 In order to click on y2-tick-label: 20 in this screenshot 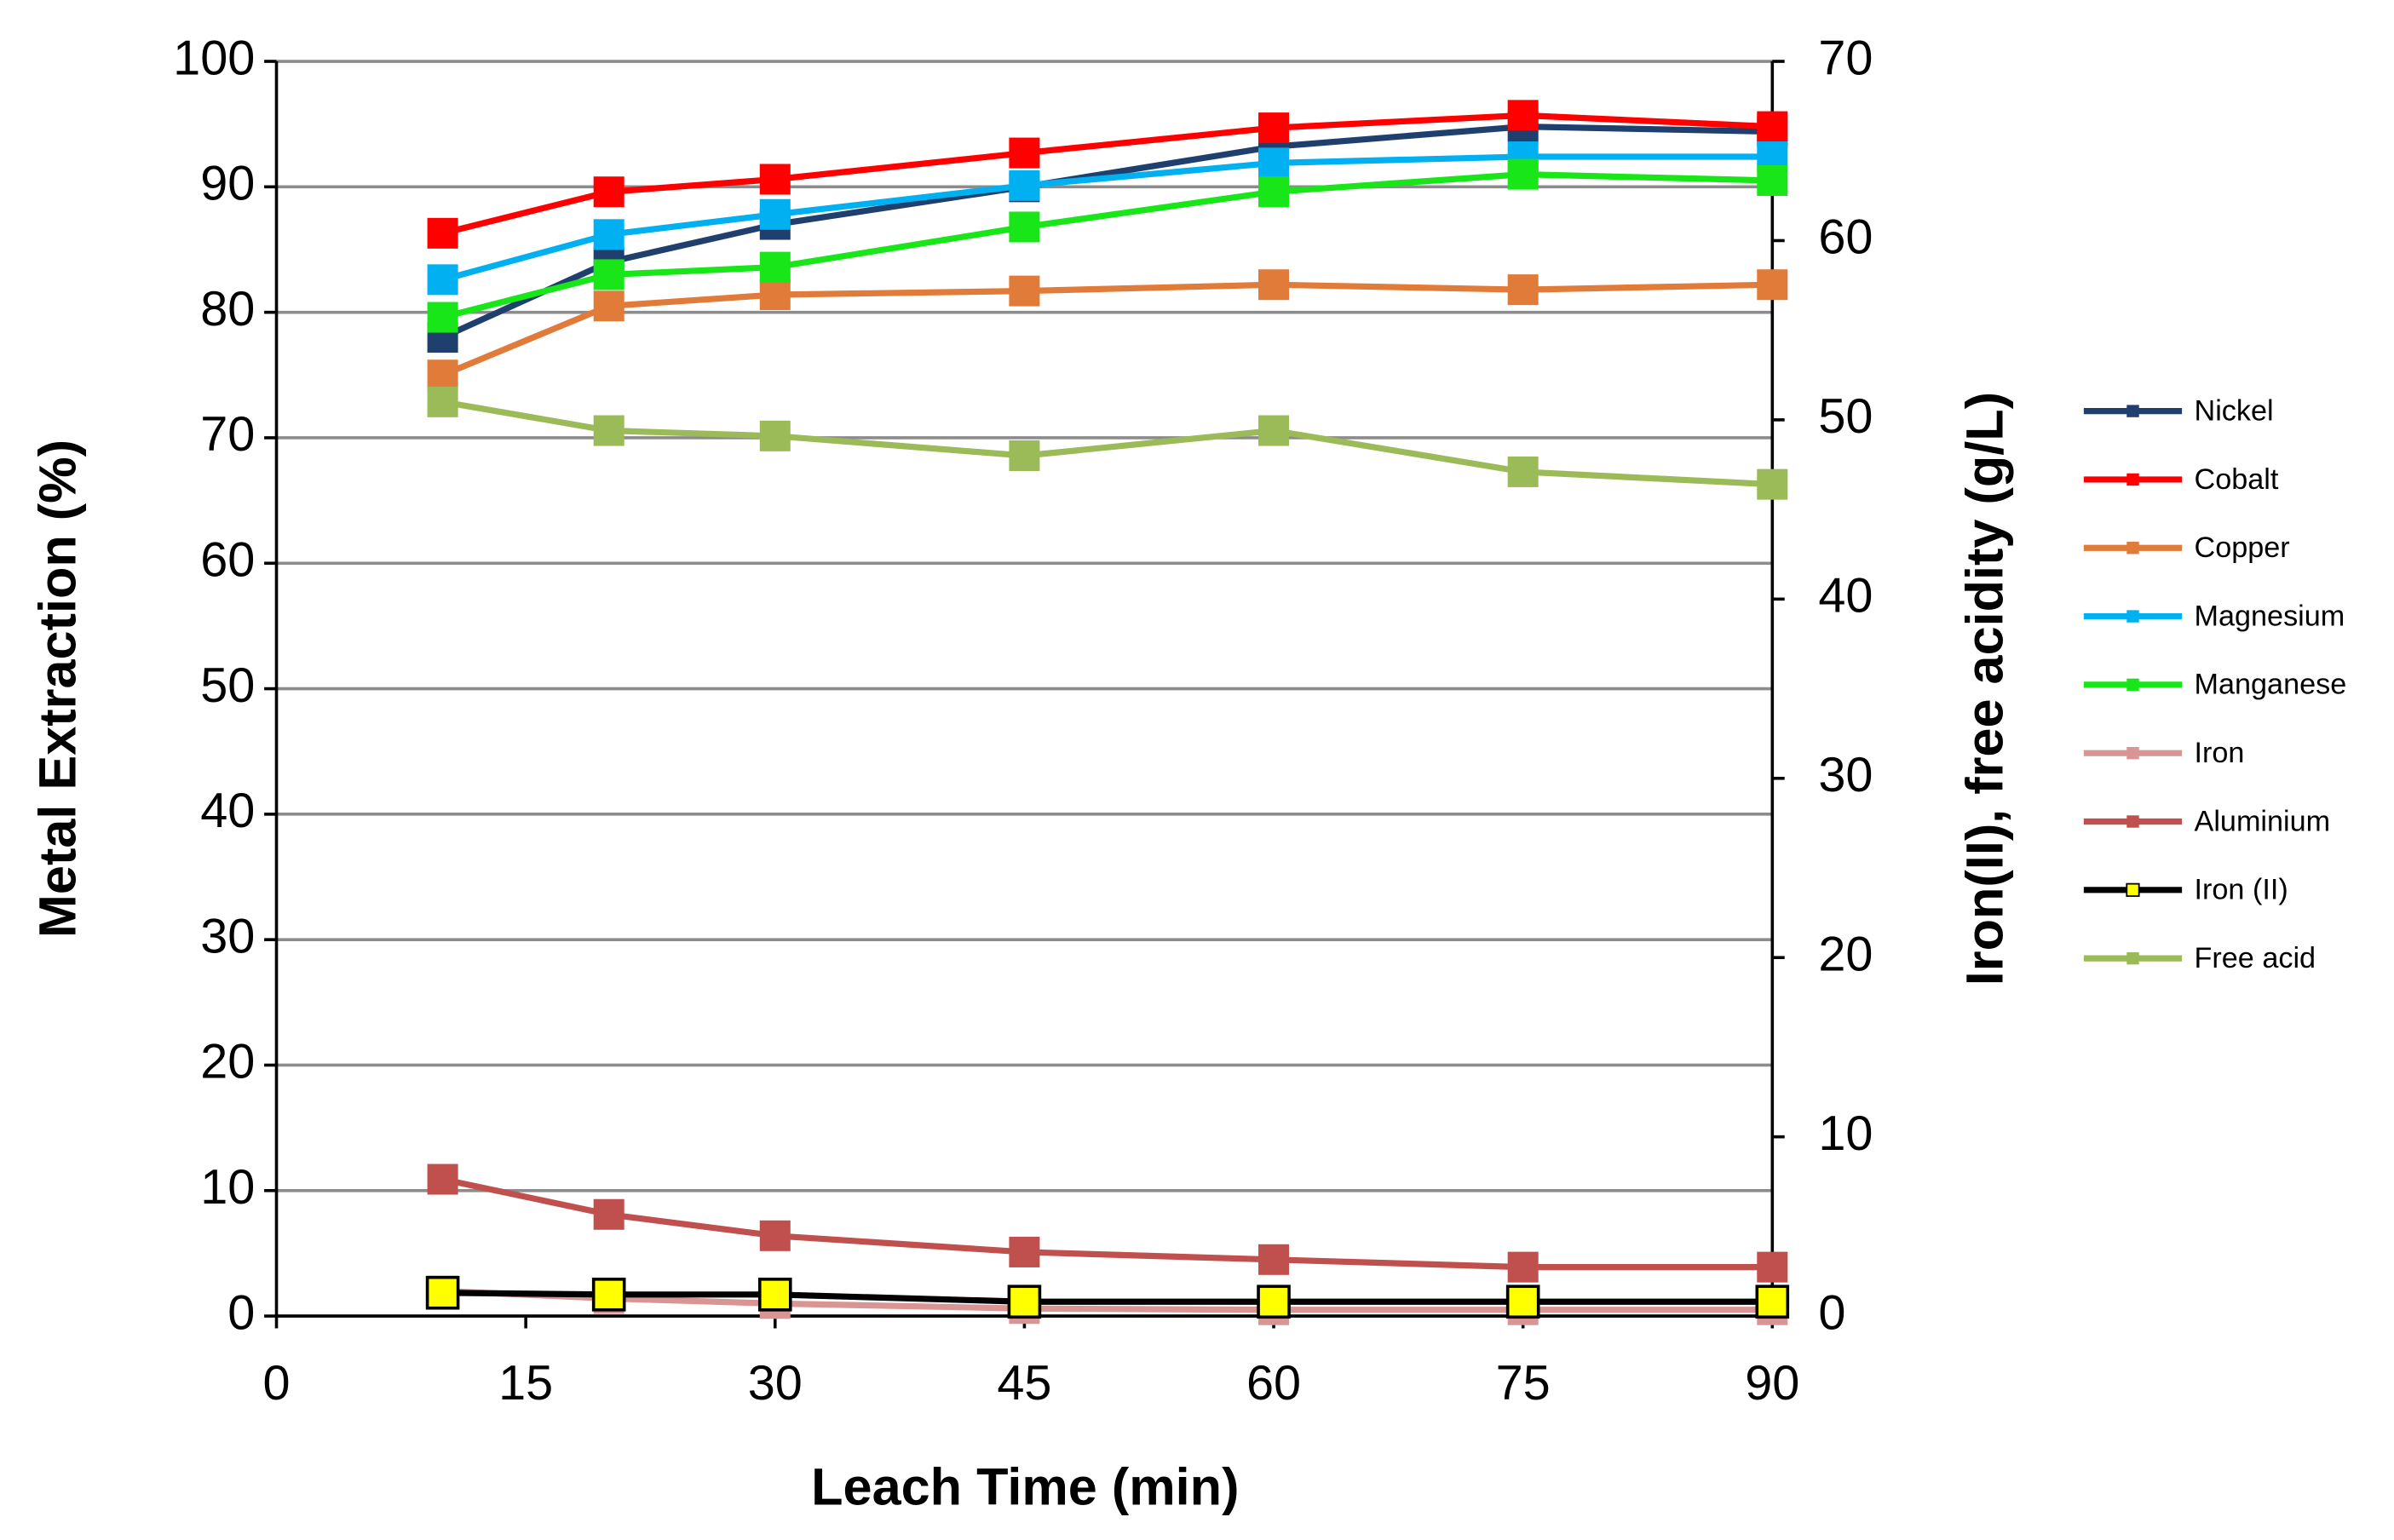, I will do `click(1845, 954)`.